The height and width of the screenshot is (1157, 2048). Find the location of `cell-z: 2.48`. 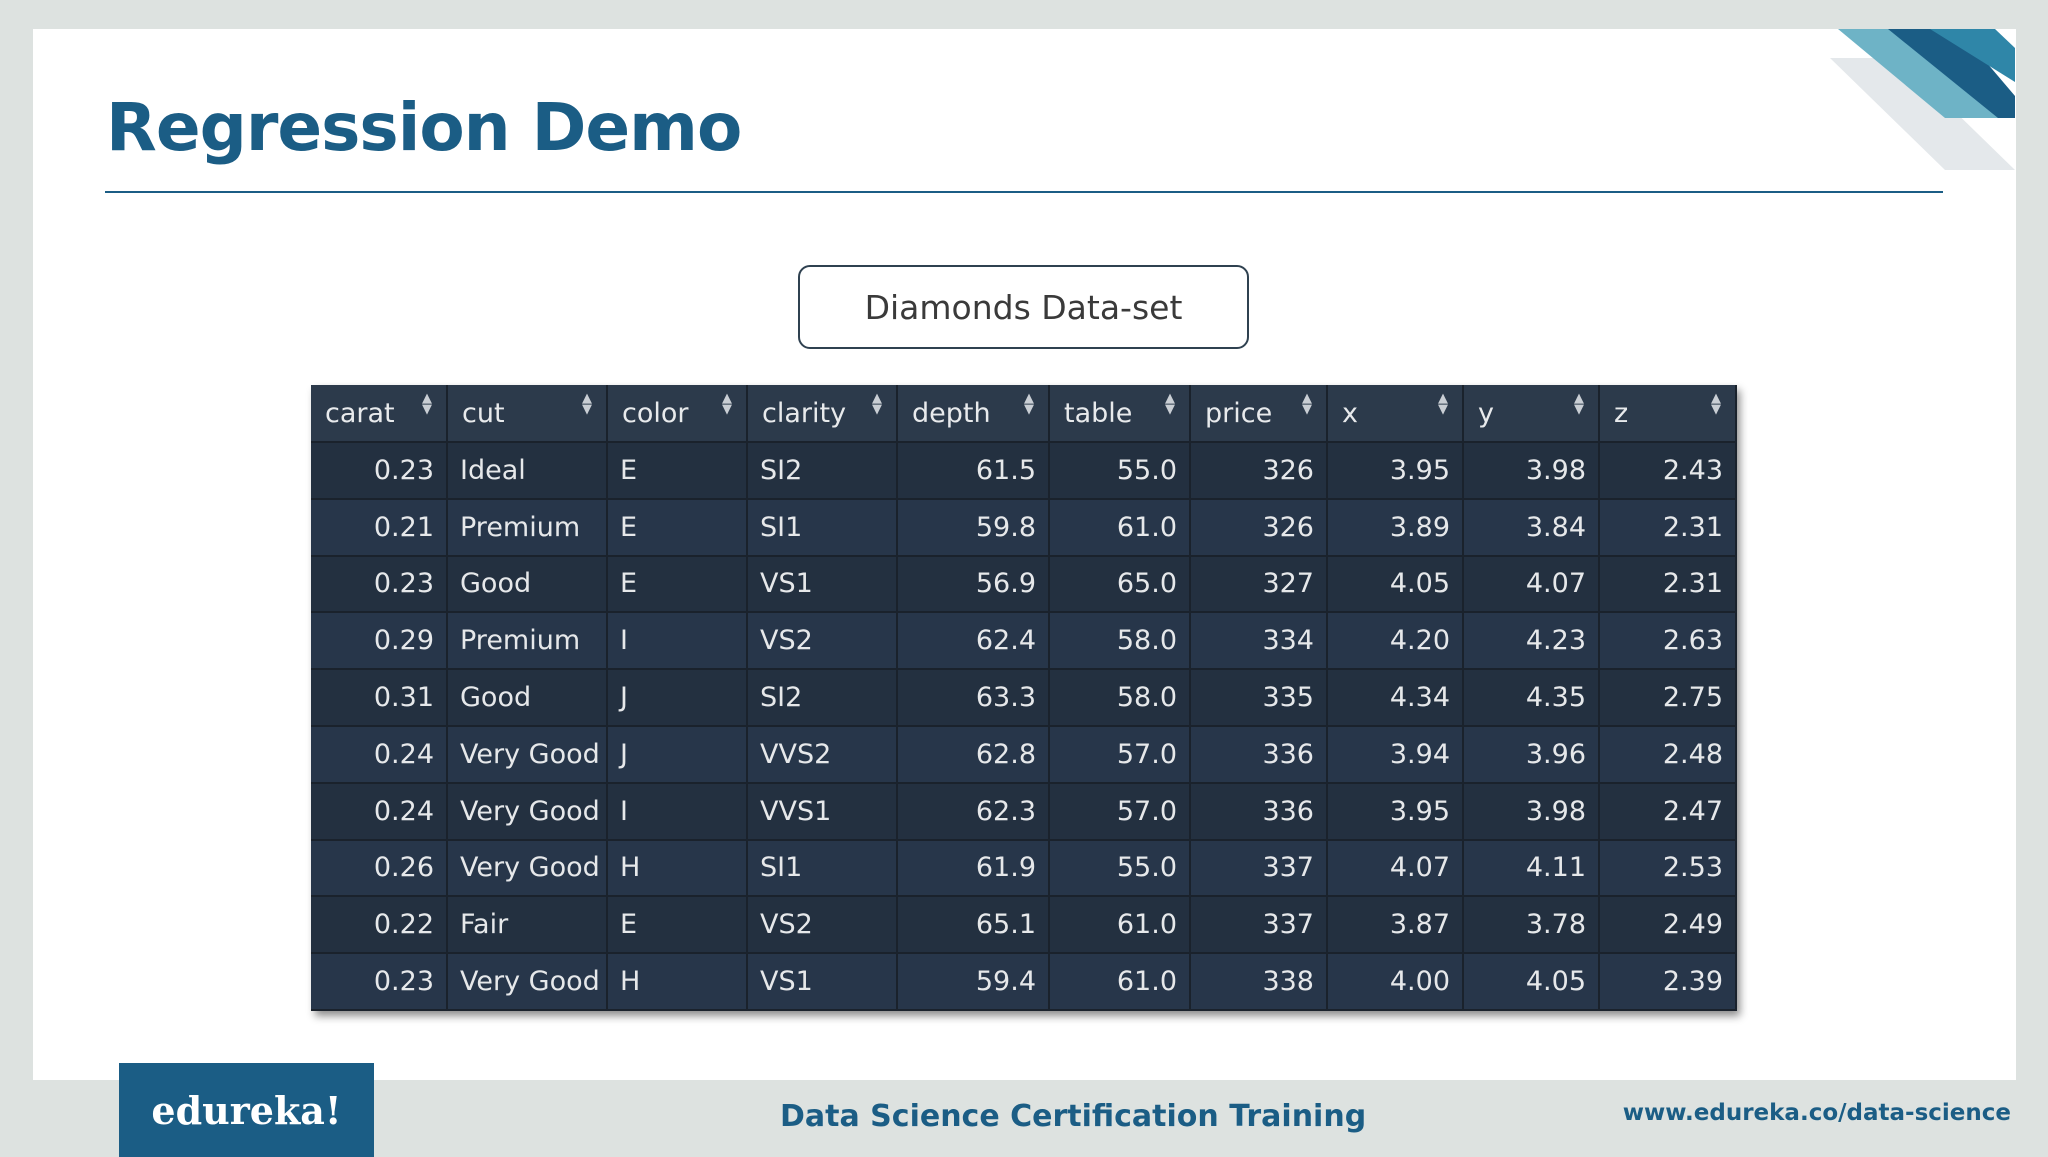

cell-z: 2.48 is located at coordinates (1668, 754).